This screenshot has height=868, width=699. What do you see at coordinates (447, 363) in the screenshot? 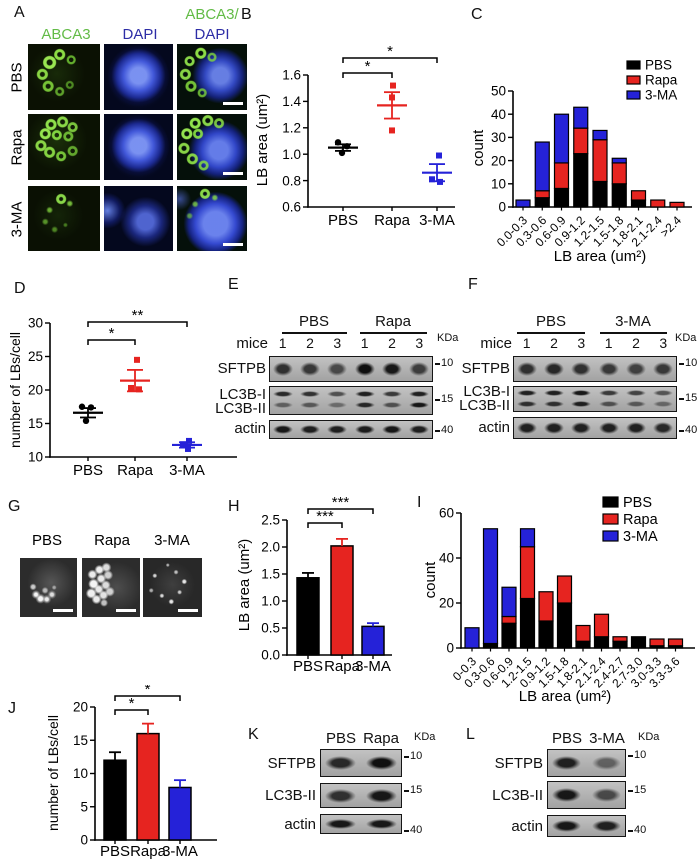
I see `marker-label: 10` at bounding box center [447, 363].